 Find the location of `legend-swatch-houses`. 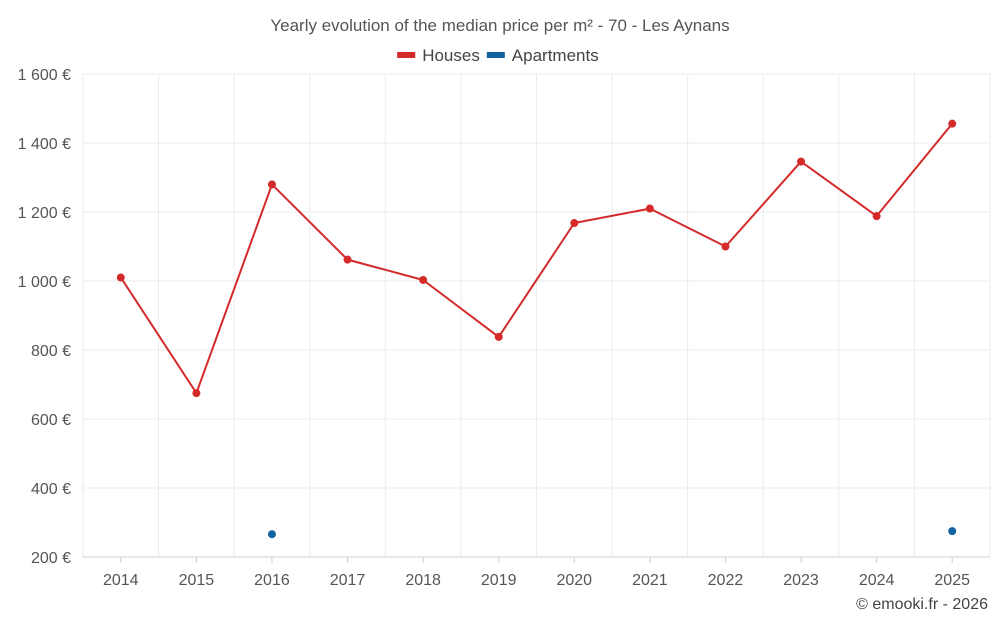

legend-swatch-houses is located at coordinates (406, 55).